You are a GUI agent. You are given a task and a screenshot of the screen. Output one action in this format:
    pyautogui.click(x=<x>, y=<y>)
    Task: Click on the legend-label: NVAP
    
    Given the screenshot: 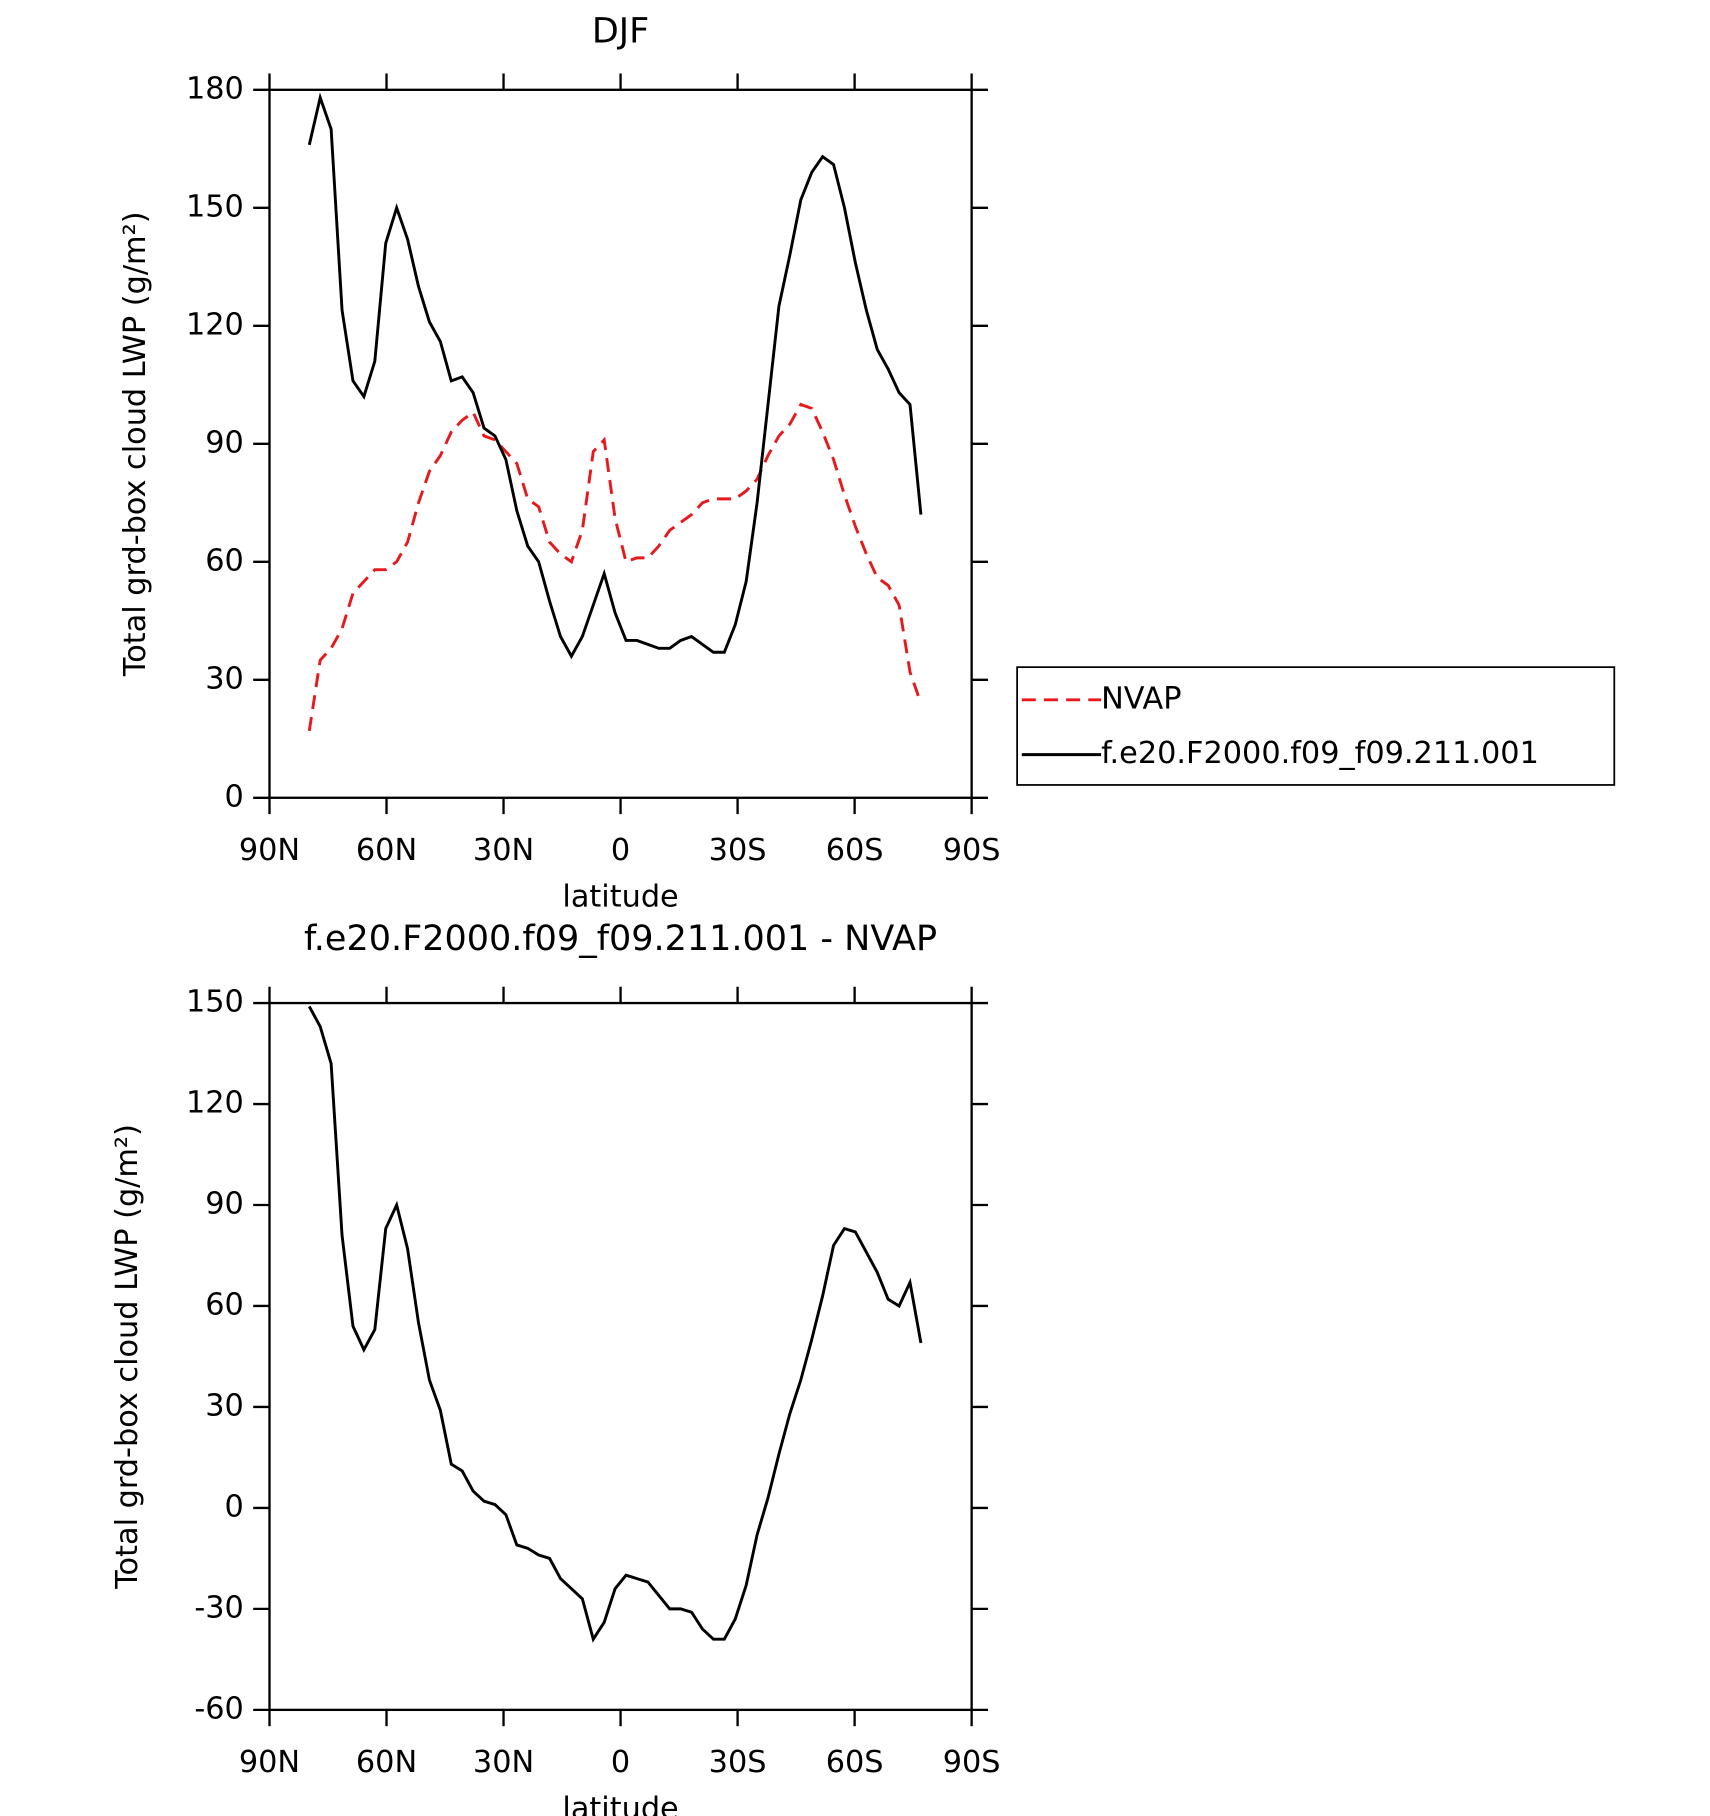 What is the action you would take?
    pyautogui.click(x=1141, y=698)
    